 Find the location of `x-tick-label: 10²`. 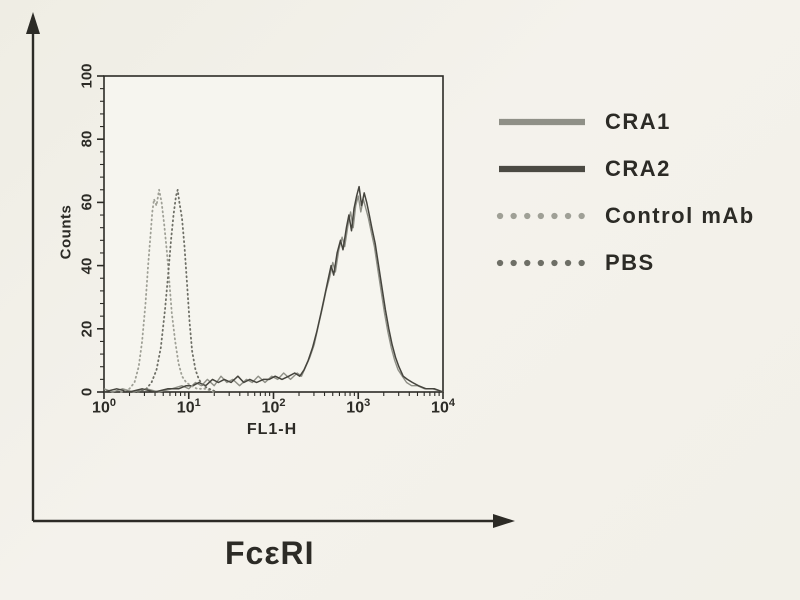

x-tick-label: 10² is located at coordinates (273, 407).